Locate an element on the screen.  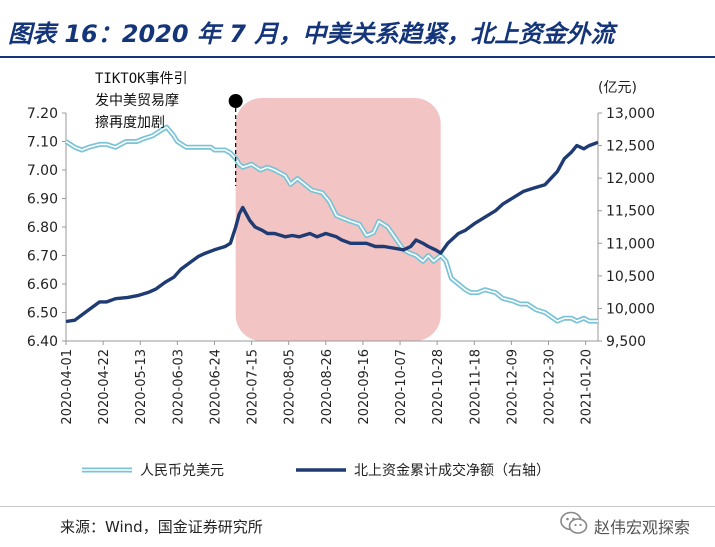
annotation-text-line: 擦再度加剧 is located at coordinates (130, 122).